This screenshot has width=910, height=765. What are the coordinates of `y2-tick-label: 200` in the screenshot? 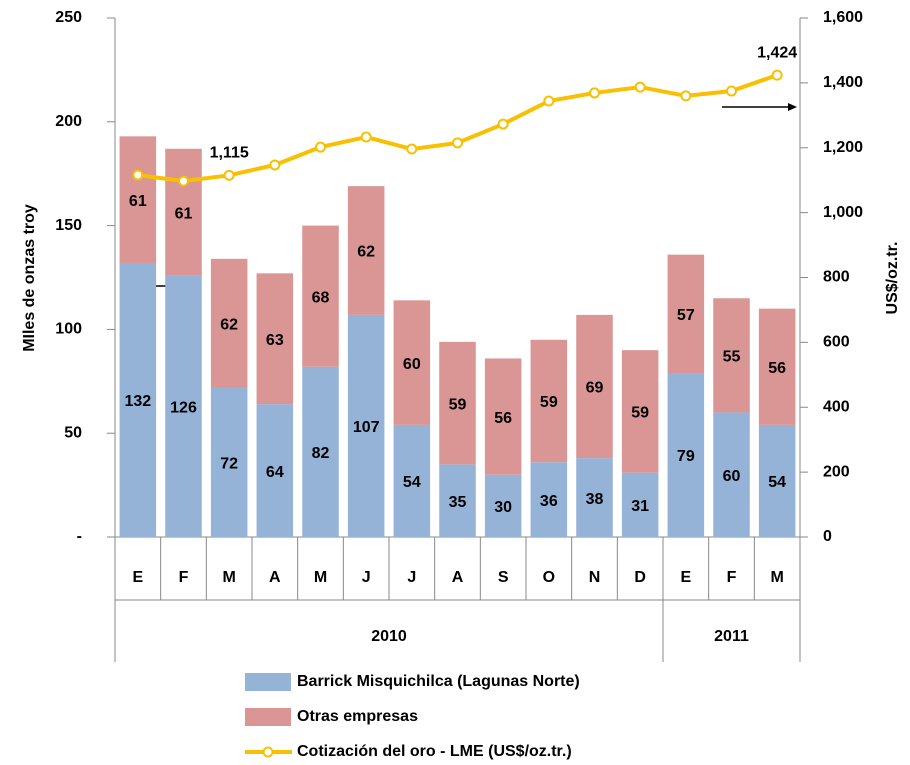 It's located at (836, 471).